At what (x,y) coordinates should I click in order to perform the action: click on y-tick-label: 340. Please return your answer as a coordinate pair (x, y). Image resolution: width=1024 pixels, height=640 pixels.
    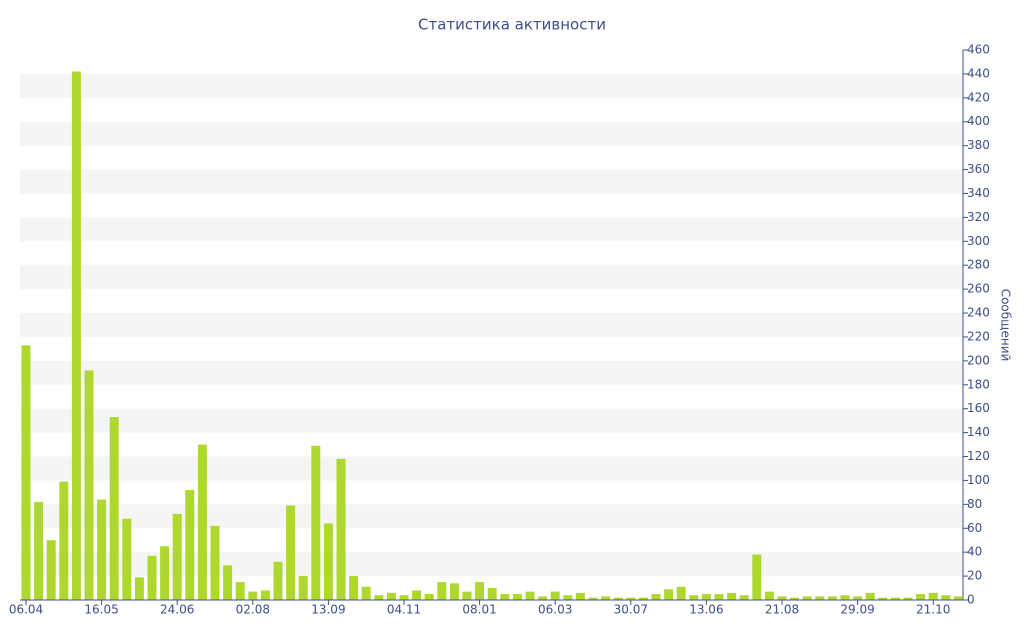
    Looking at the image, I should click on (978, 193).